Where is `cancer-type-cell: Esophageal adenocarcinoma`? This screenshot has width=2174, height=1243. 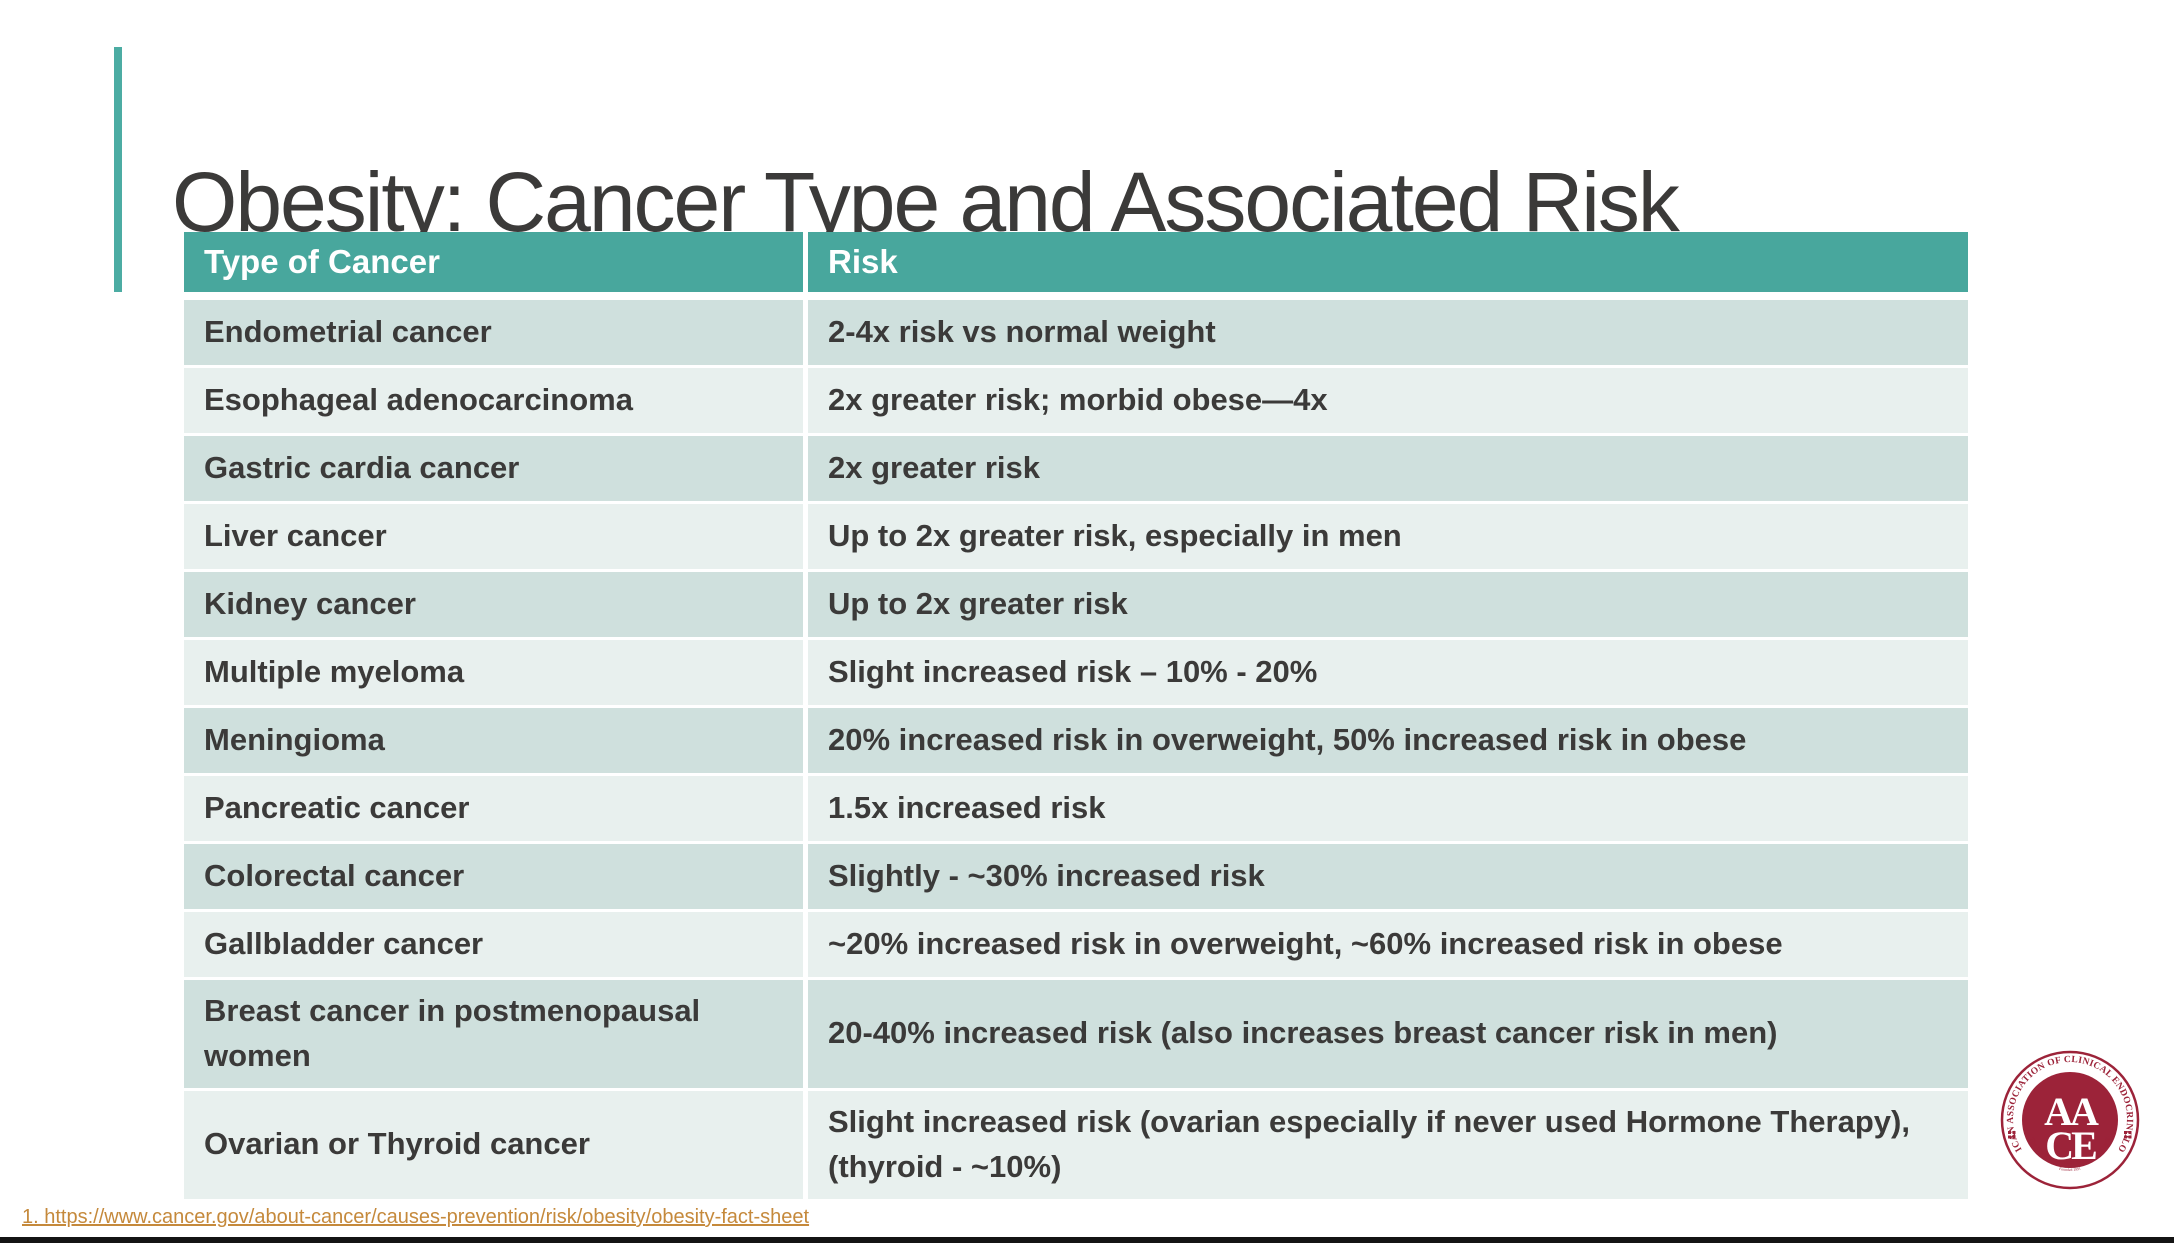
cancer-type-cell: Esophageal adenocarcinoma is located at coordinates (493, 400).